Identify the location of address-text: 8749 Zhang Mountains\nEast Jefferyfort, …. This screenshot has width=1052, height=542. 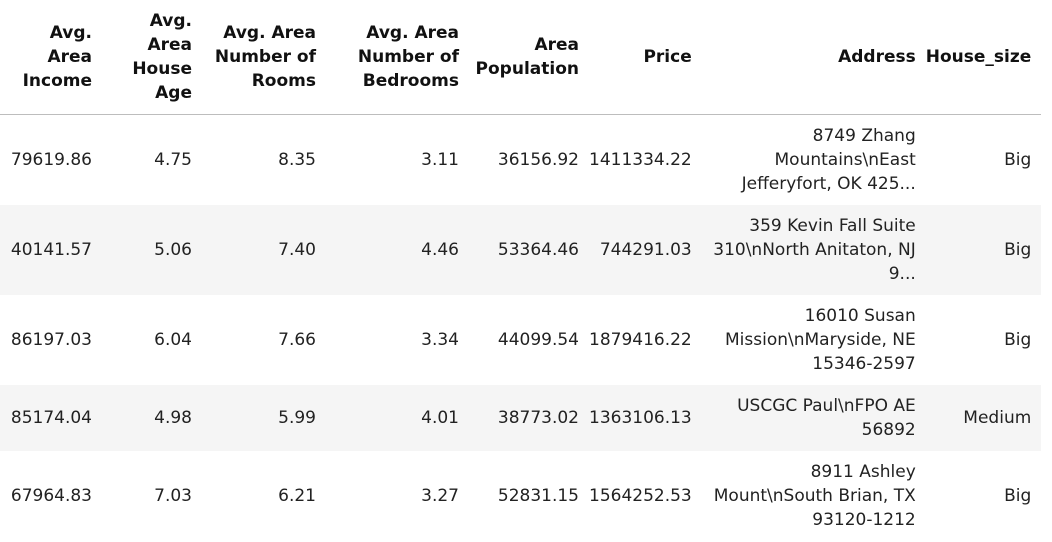
(828, 159).